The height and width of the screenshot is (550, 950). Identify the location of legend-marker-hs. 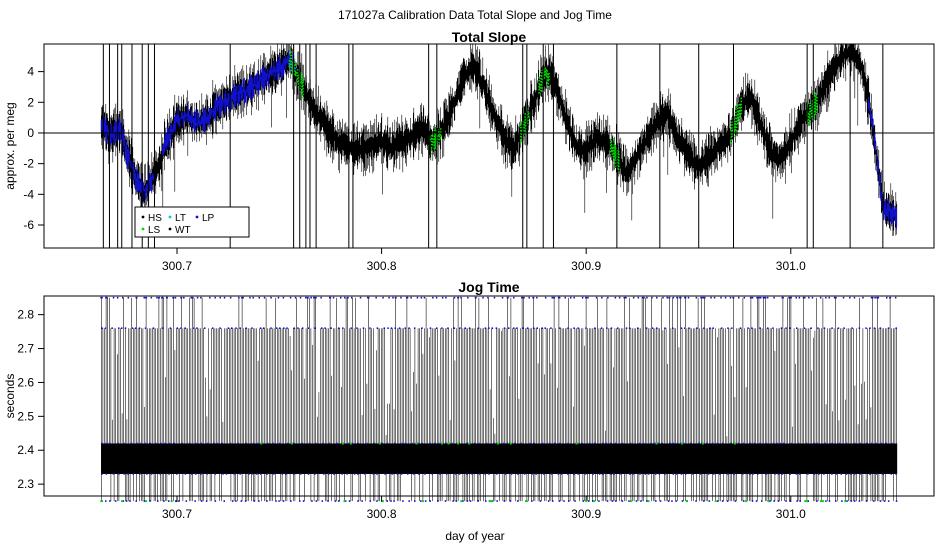
(143, 217).